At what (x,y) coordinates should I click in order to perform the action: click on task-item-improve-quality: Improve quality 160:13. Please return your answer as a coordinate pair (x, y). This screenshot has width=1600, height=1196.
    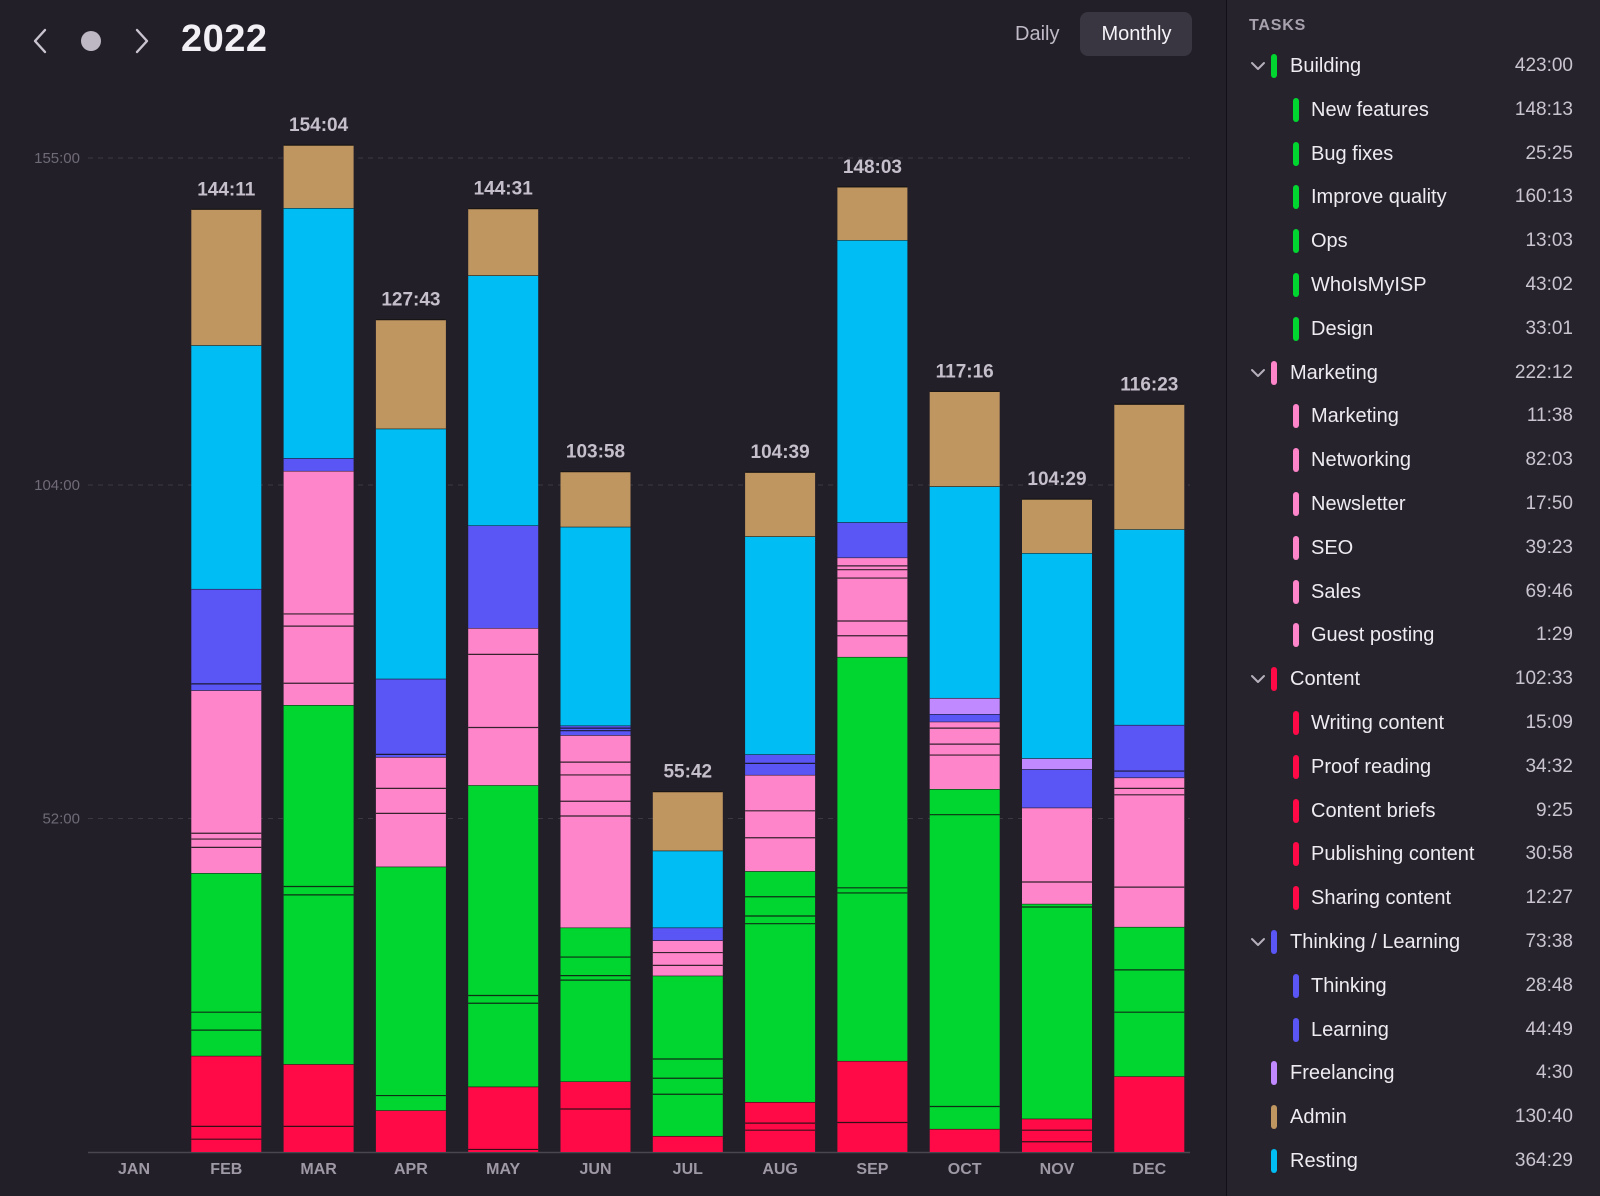
    Looking at the image, I should click on (1413, 197).